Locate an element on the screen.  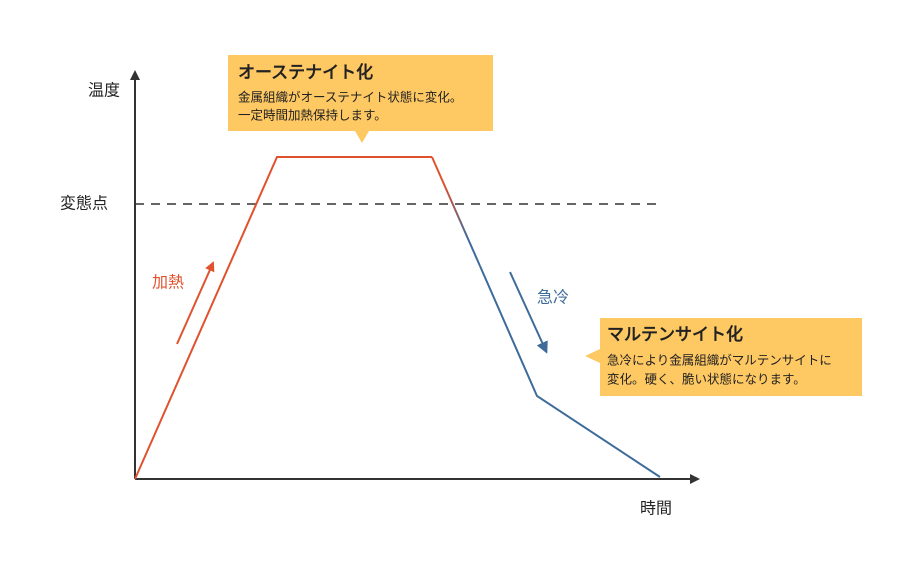
callout: オーステナイト化 金属組織がオーステナイト状態に変化。 一定時間加熱保持します。 is located at coordinates (360, 99).